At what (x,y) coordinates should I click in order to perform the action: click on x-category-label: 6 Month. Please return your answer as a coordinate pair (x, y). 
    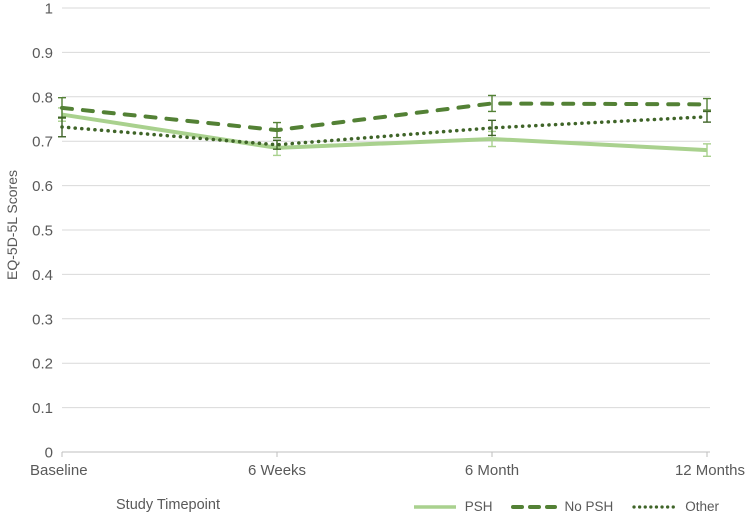
    Looking at the image, I should click on (492, 470).